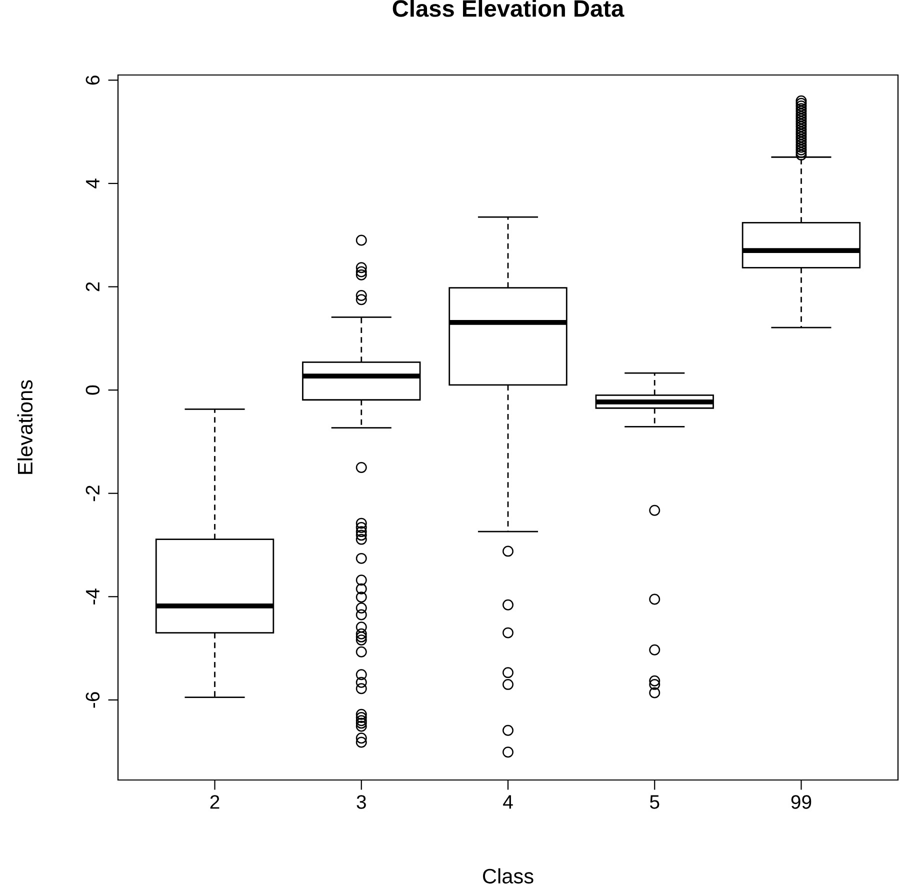  Describe the element at coordinates (655, 802) in the screenshot. I see `x-tick-label: 5` at that location.